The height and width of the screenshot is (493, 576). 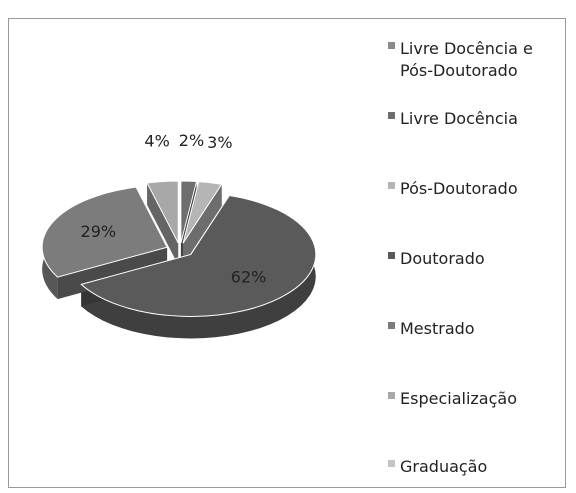 What do you see at coordinates (466, 59) in the screenshot?
I see `legend-label: Livre Docência e Pós-Doutorado` at bounding box center [466, 59].